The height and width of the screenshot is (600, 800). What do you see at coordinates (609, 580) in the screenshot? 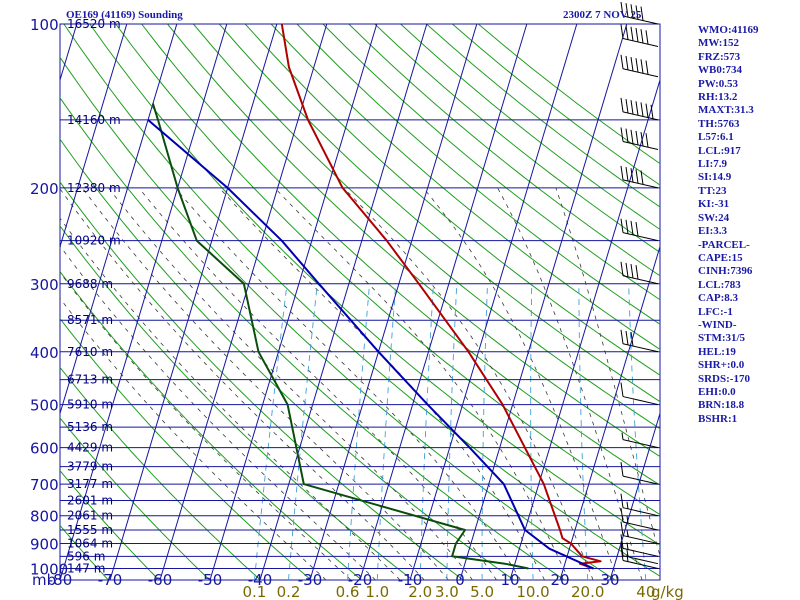
I see `temperature-tick-label: 30` at bounding box center [609, 580].